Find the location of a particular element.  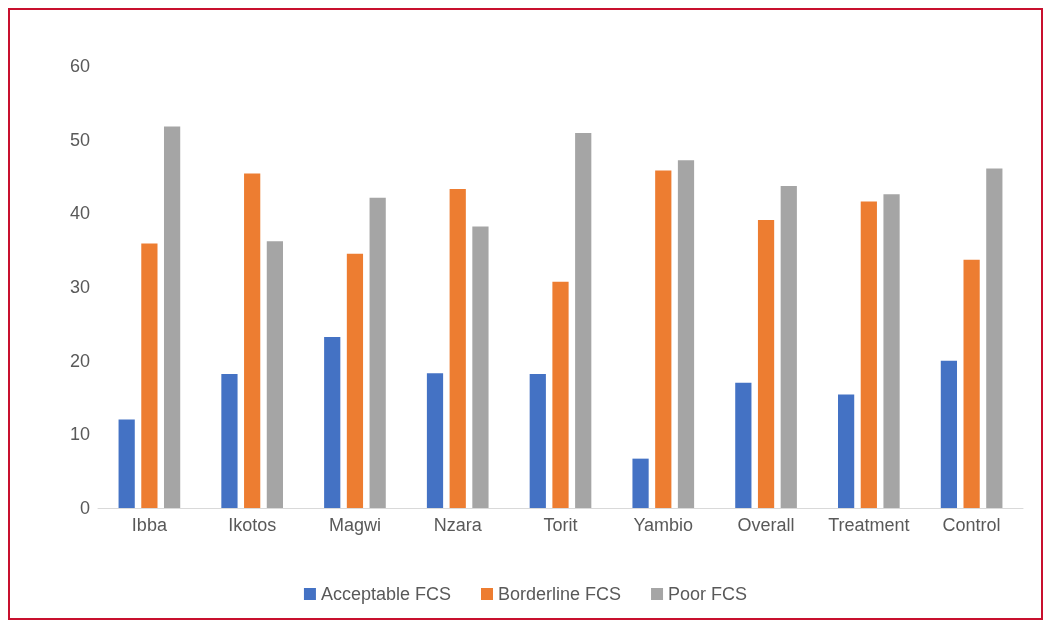

legend-label: Borderline FCS is located at coordinates (560, 594).